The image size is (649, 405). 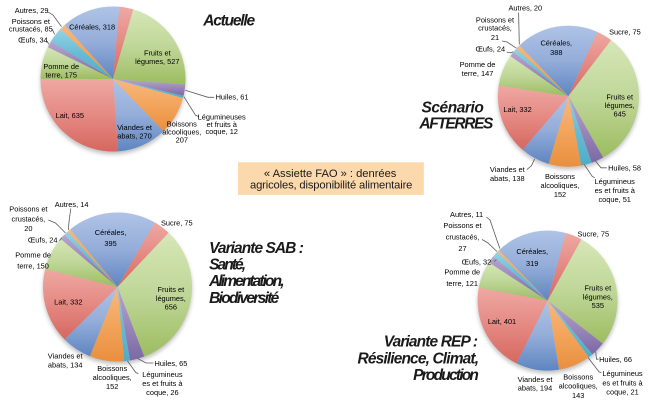 What do you see at coordinates (620, 114) in the screenshot?
I see `svg-text: 645` at bounding box center [620, 114].